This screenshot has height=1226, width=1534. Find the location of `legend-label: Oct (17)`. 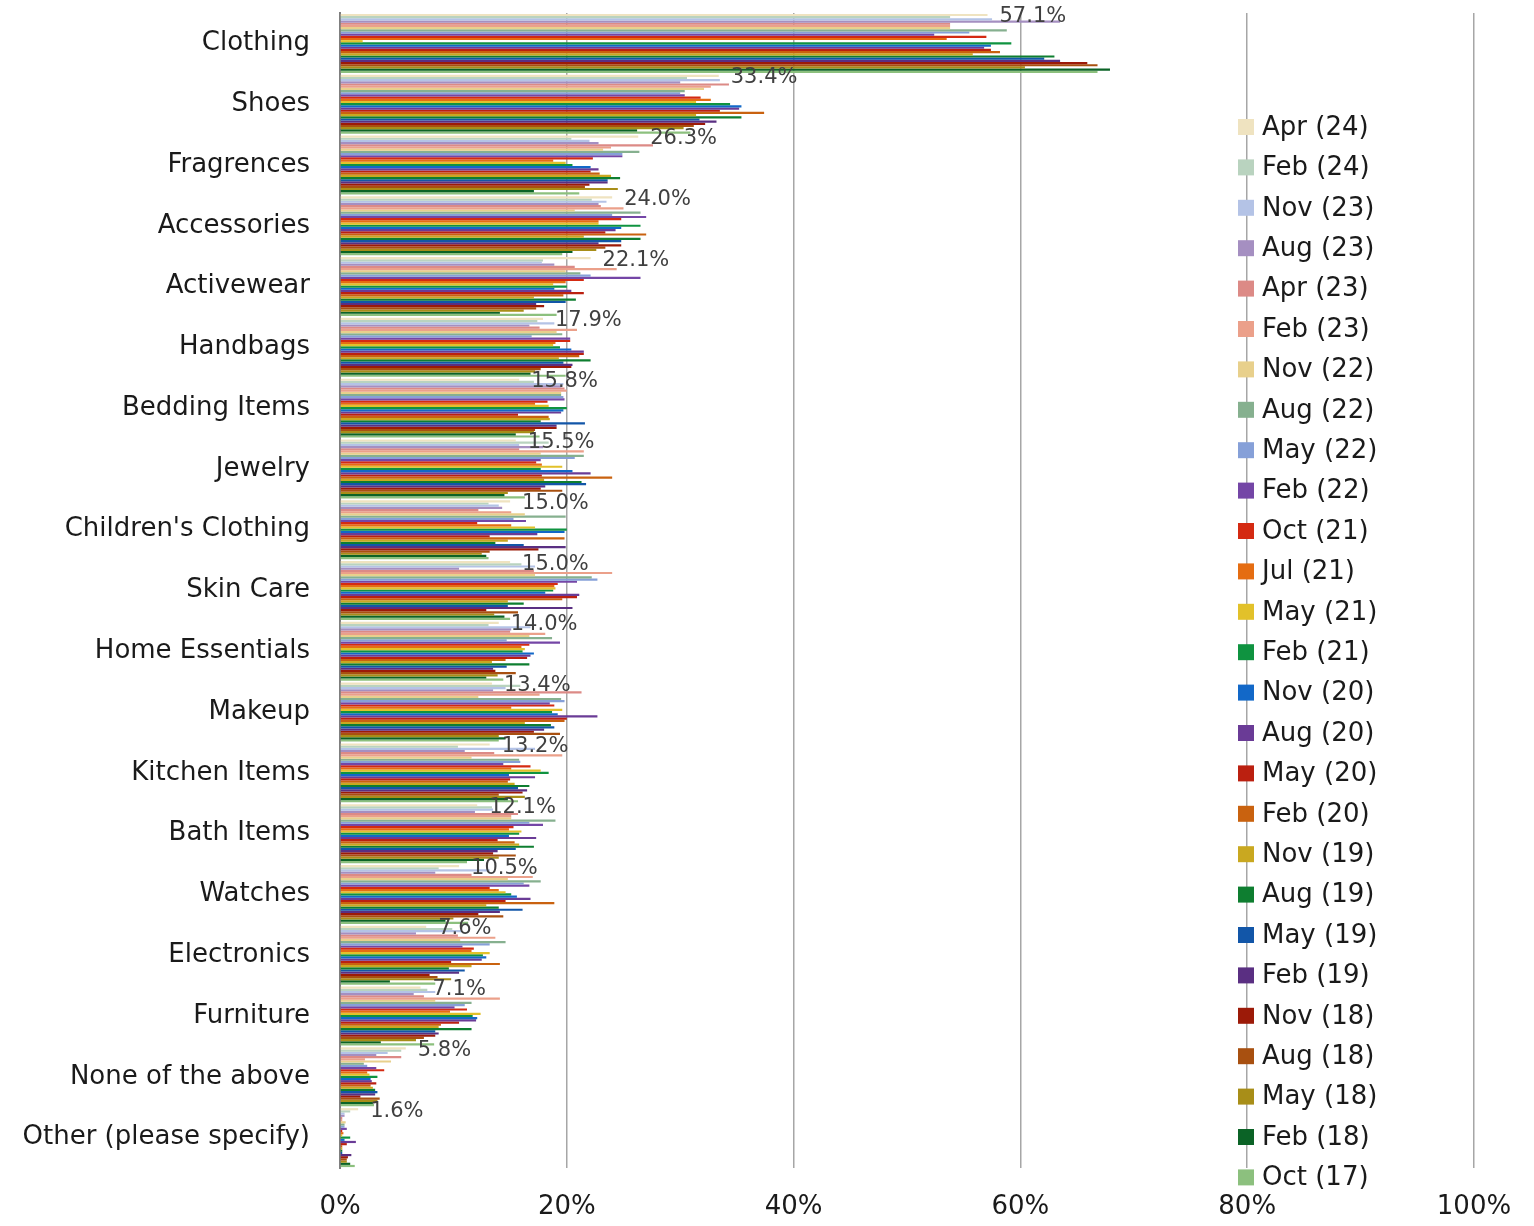

legend-label: Oct (17) is located at coordinates (1315, 1176).